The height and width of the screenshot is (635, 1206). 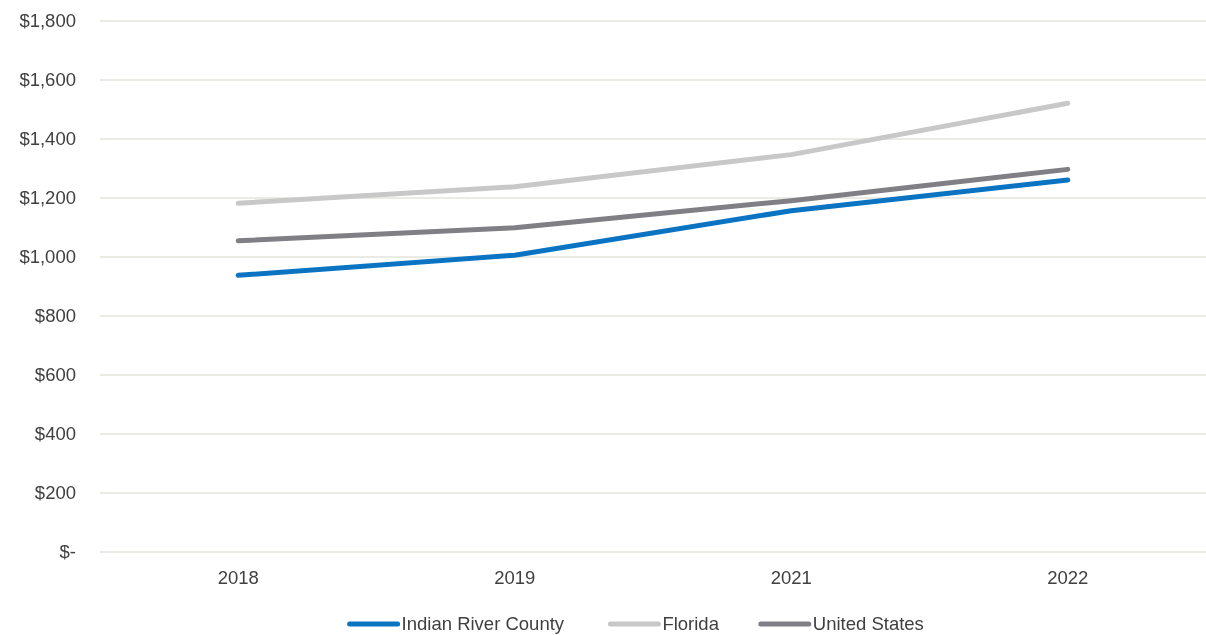 I want to click on y-tick-label: $1,200, so click(x=47, y=198).